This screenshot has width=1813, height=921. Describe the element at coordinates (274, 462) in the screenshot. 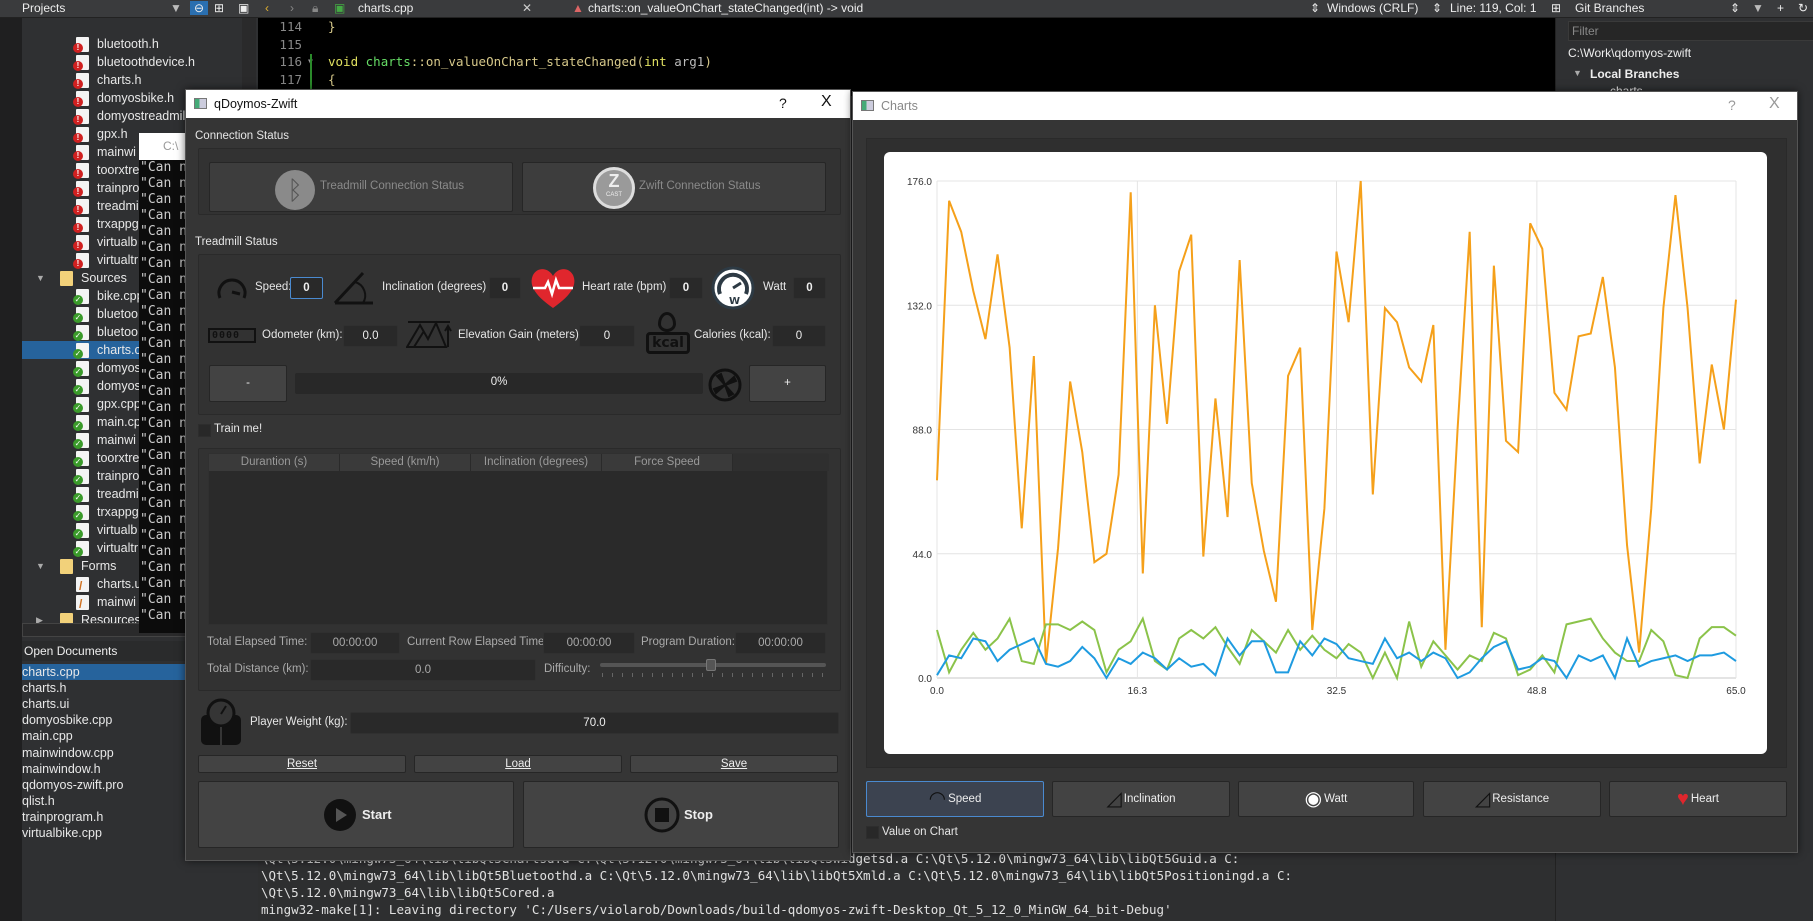

I see `table-header-cell: Durantion (s)` at that location.